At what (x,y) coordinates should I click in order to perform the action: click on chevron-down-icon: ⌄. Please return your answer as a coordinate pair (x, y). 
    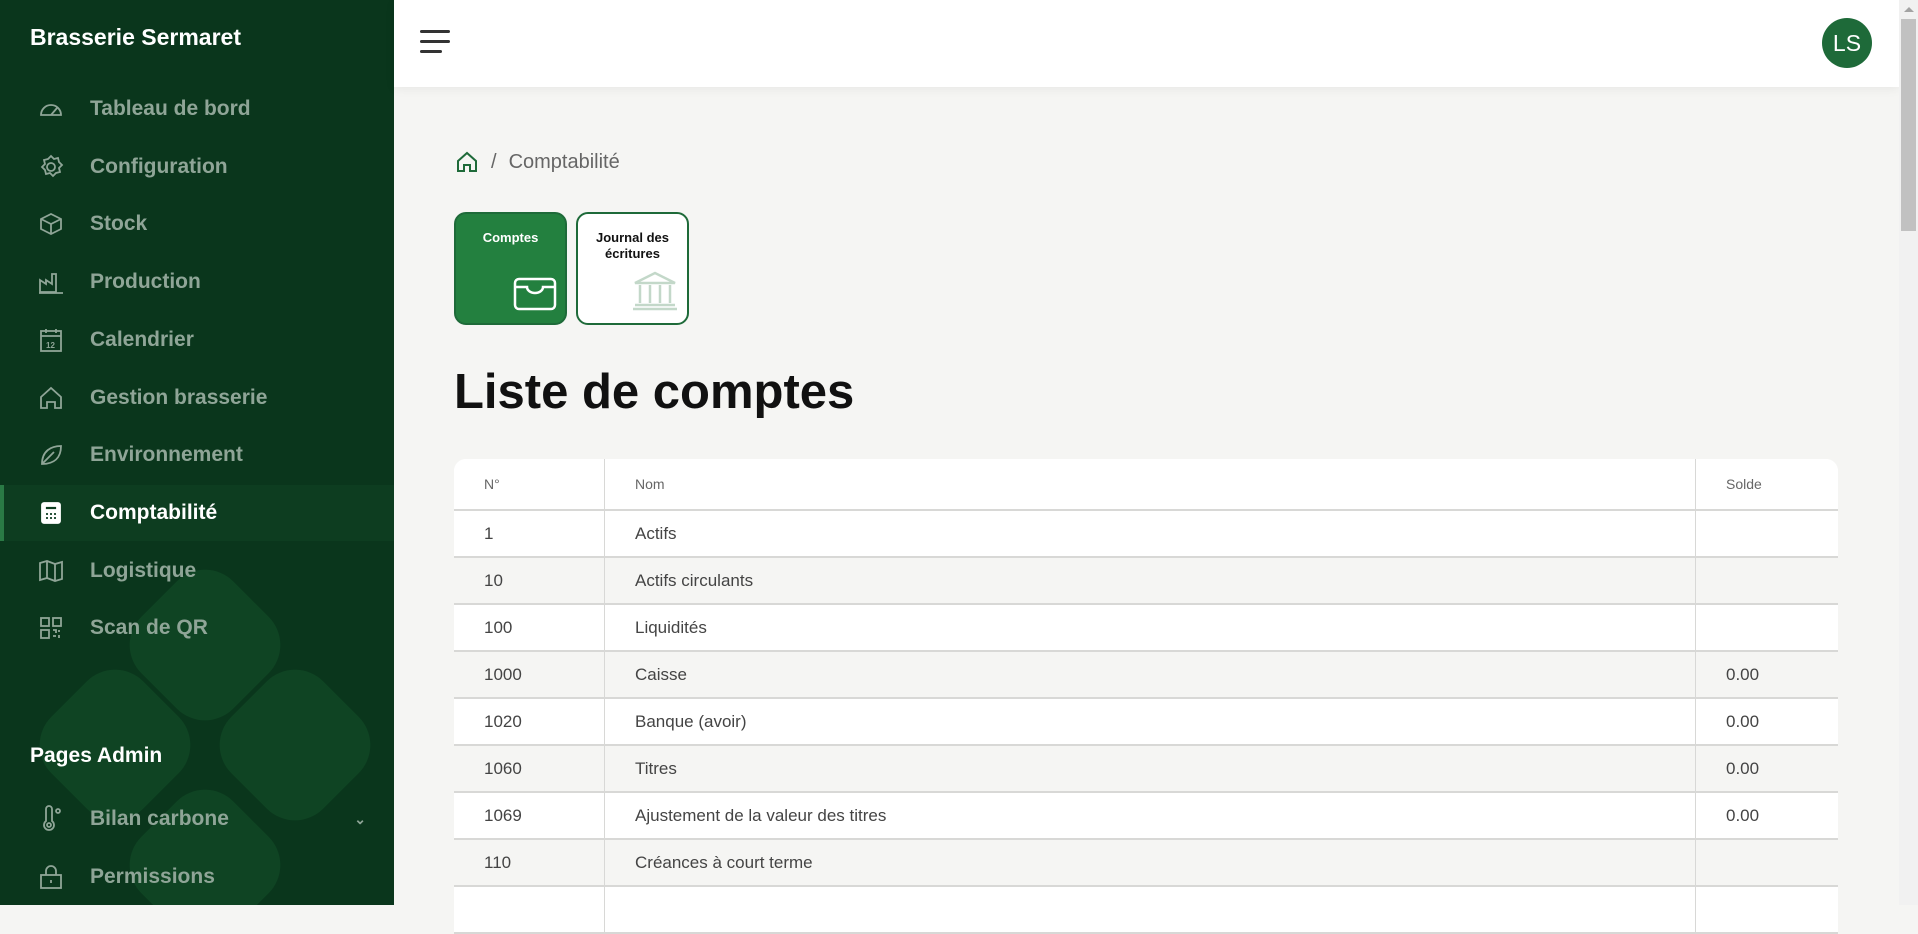
    Looking at the image, I should click on (360, 818).